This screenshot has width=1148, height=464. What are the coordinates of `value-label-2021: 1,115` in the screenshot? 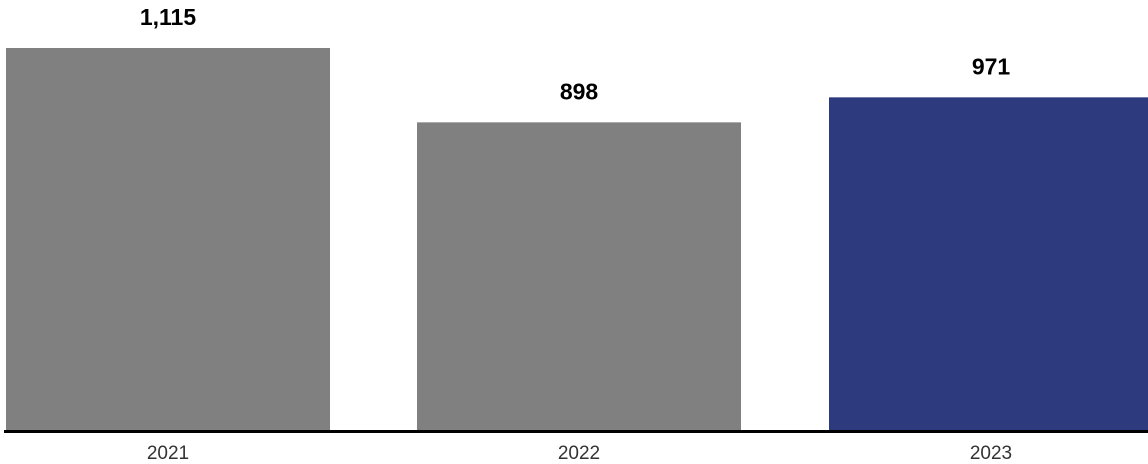 It's located at (168, 17).